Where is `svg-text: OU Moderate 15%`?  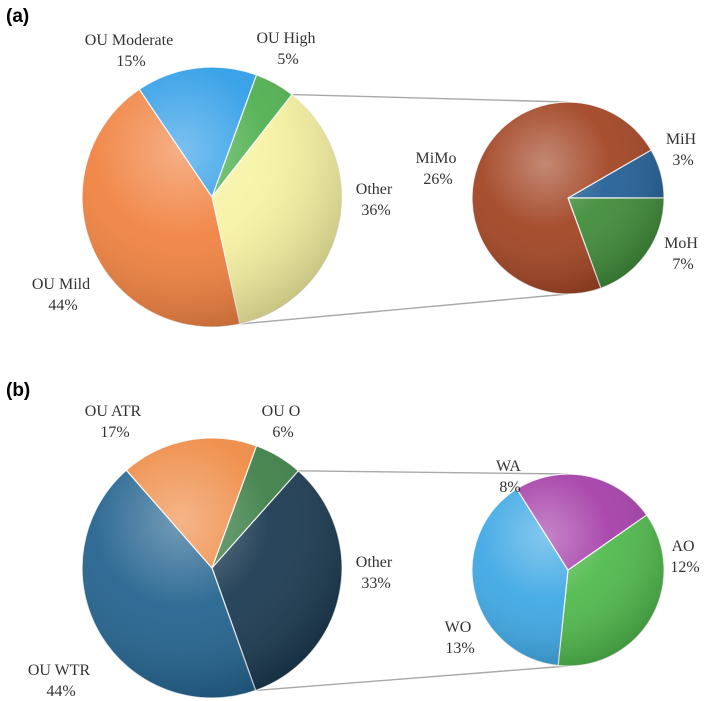
svg-text: OU Moderate 15% is located at coordinates (131, 51).